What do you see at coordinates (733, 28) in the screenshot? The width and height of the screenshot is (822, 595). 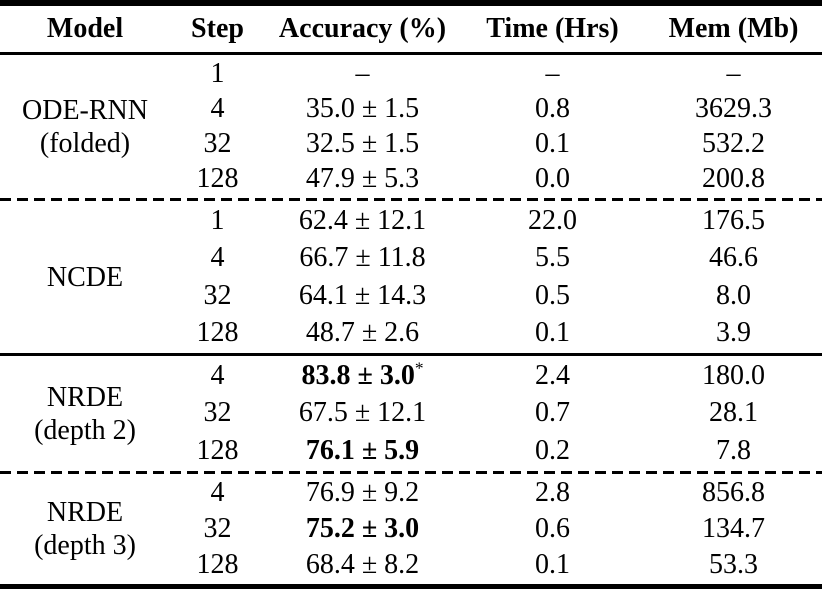 I see `column-header-mem: Mem (Mb)` at bounding box center [733, 28].